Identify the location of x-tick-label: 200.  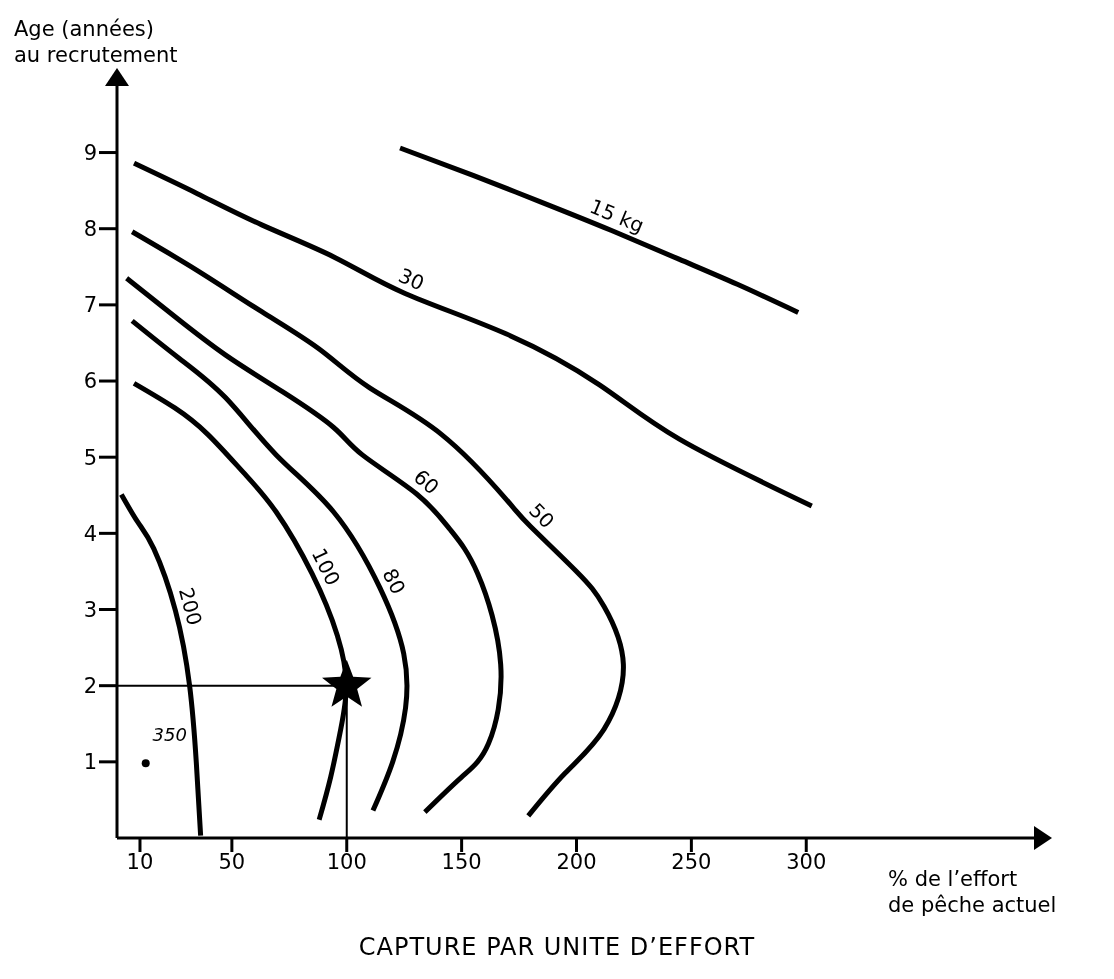
(576, 861).